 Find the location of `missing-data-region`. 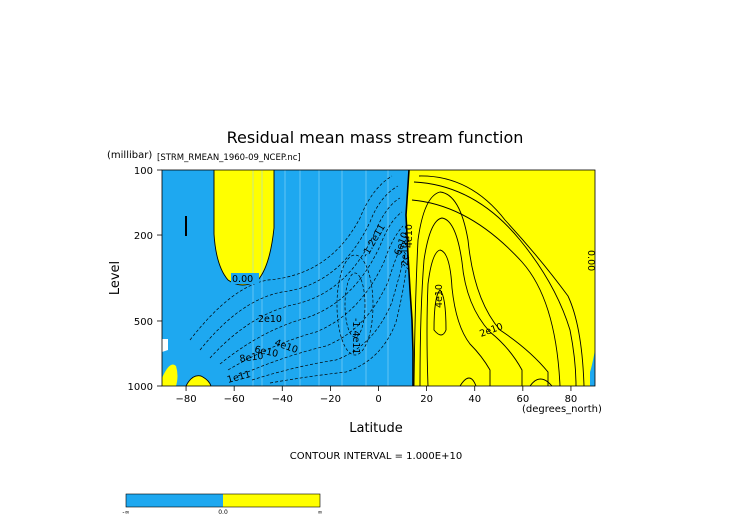

missing-data-region is located at coordinates (165, 345).